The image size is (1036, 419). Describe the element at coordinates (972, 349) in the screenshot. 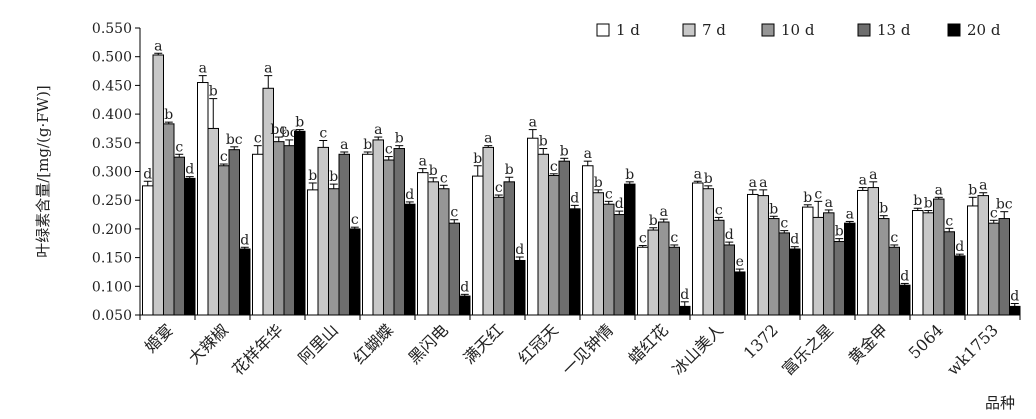

I see `x-tick-label: wk1753` at that location.